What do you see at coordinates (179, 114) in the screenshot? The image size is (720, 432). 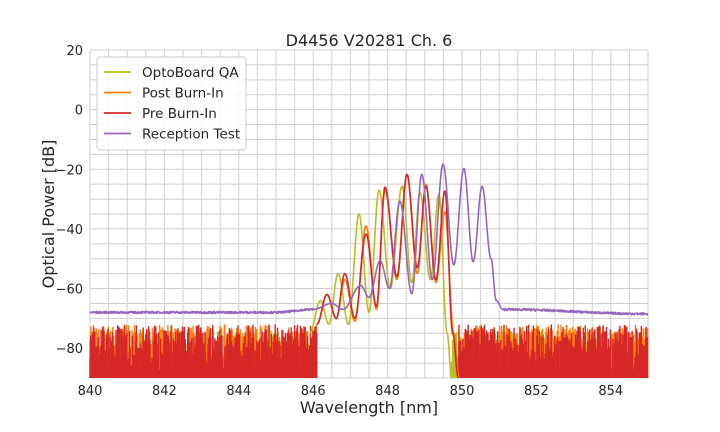 I see `legend-label: Pre Burn-In` at bounding box center [179, 114].